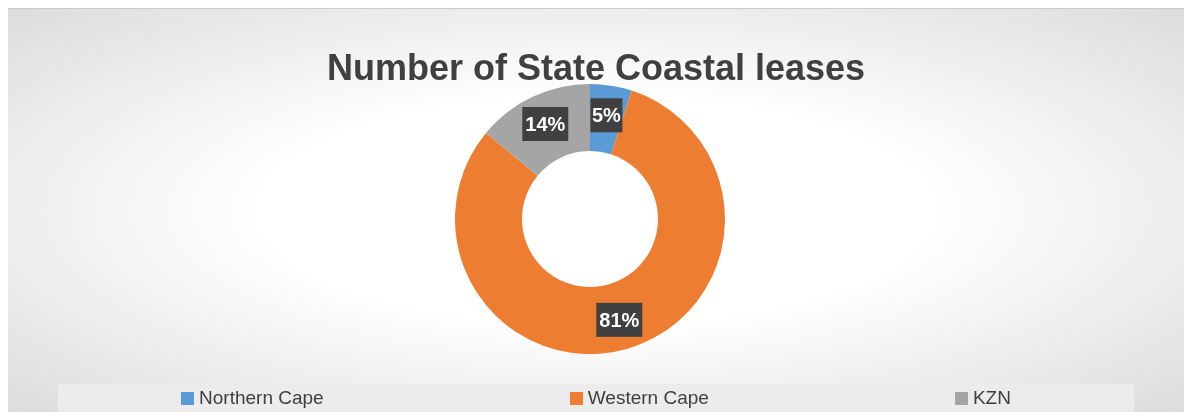 The width and height of the screenshot is (1192, 419). I want to click on chart-title: Number of State Coastal leases, so click(596, 68).